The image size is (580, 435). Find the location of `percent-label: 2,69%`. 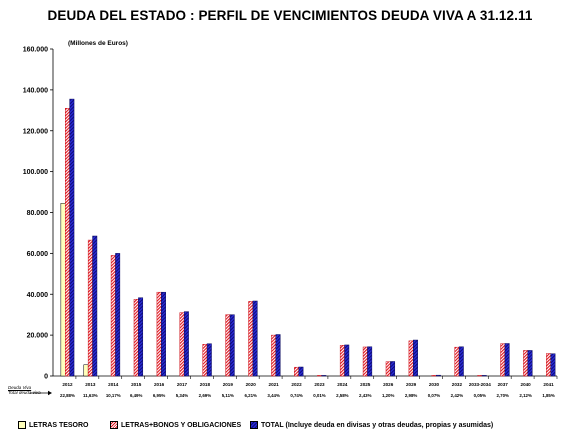

percent-label: 2,69% is located at coordinates (205, 395).